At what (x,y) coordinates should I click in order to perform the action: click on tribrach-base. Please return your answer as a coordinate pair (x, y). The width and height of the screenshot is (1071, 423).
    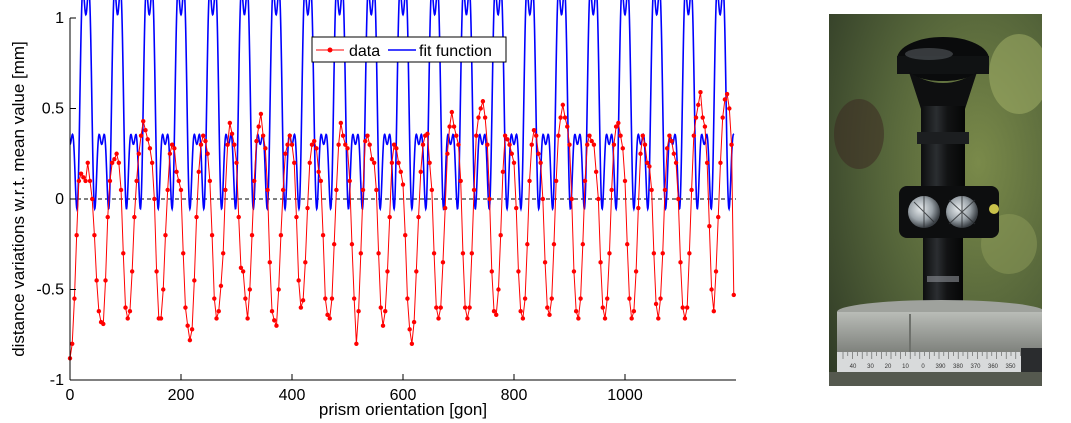
    Looking at the image, I should click on (935, 379).